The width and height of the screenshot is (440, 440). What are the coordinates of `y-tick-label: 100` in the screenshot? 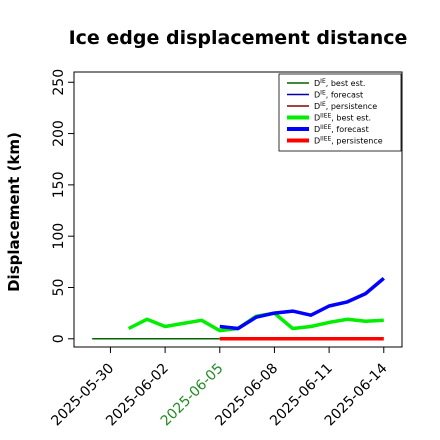 It's located at (59, 236).